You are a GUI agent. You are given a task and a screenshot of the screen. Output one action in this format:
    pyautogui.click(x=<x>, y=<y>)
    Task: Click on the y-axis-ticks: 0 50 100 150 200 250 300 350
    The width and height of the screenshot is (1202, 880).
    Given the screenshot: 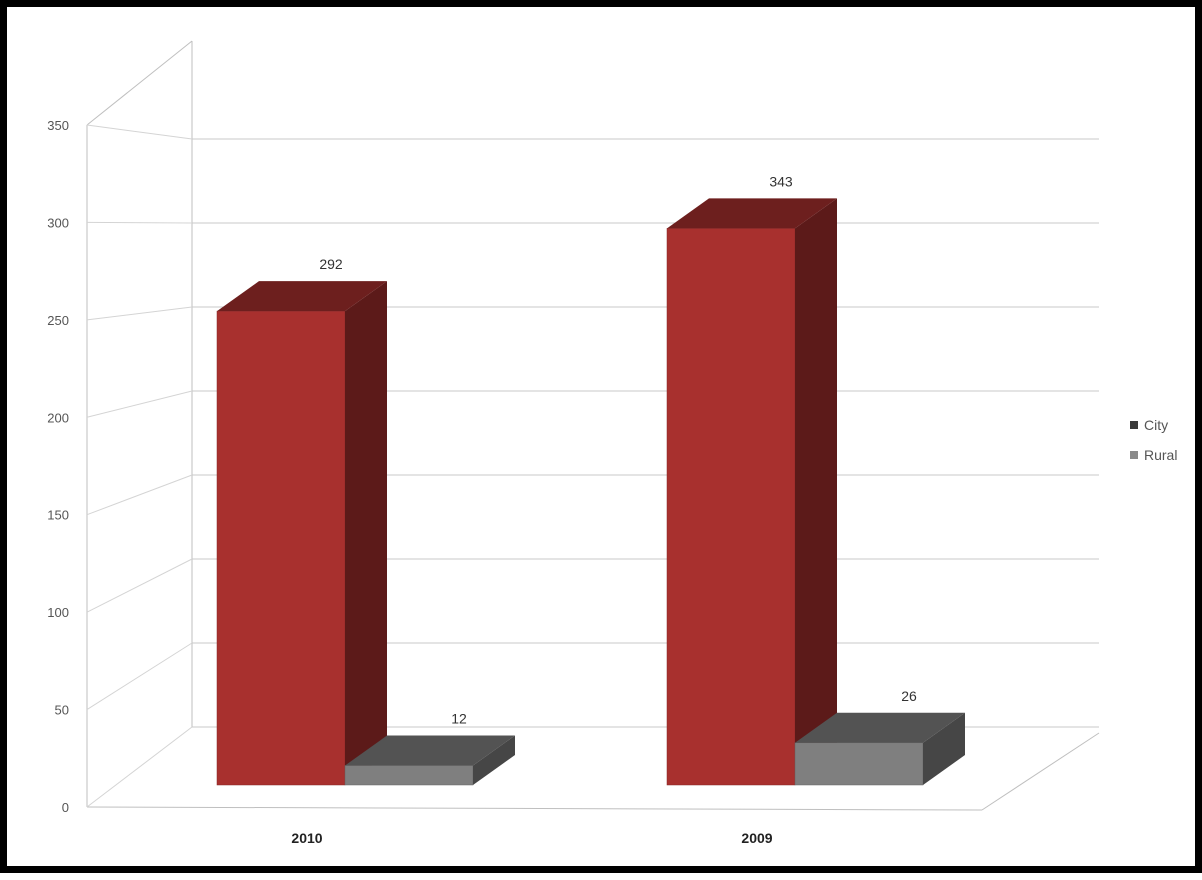 What is the action you would take?
    pyautogui.click(x=58, y=466)
    